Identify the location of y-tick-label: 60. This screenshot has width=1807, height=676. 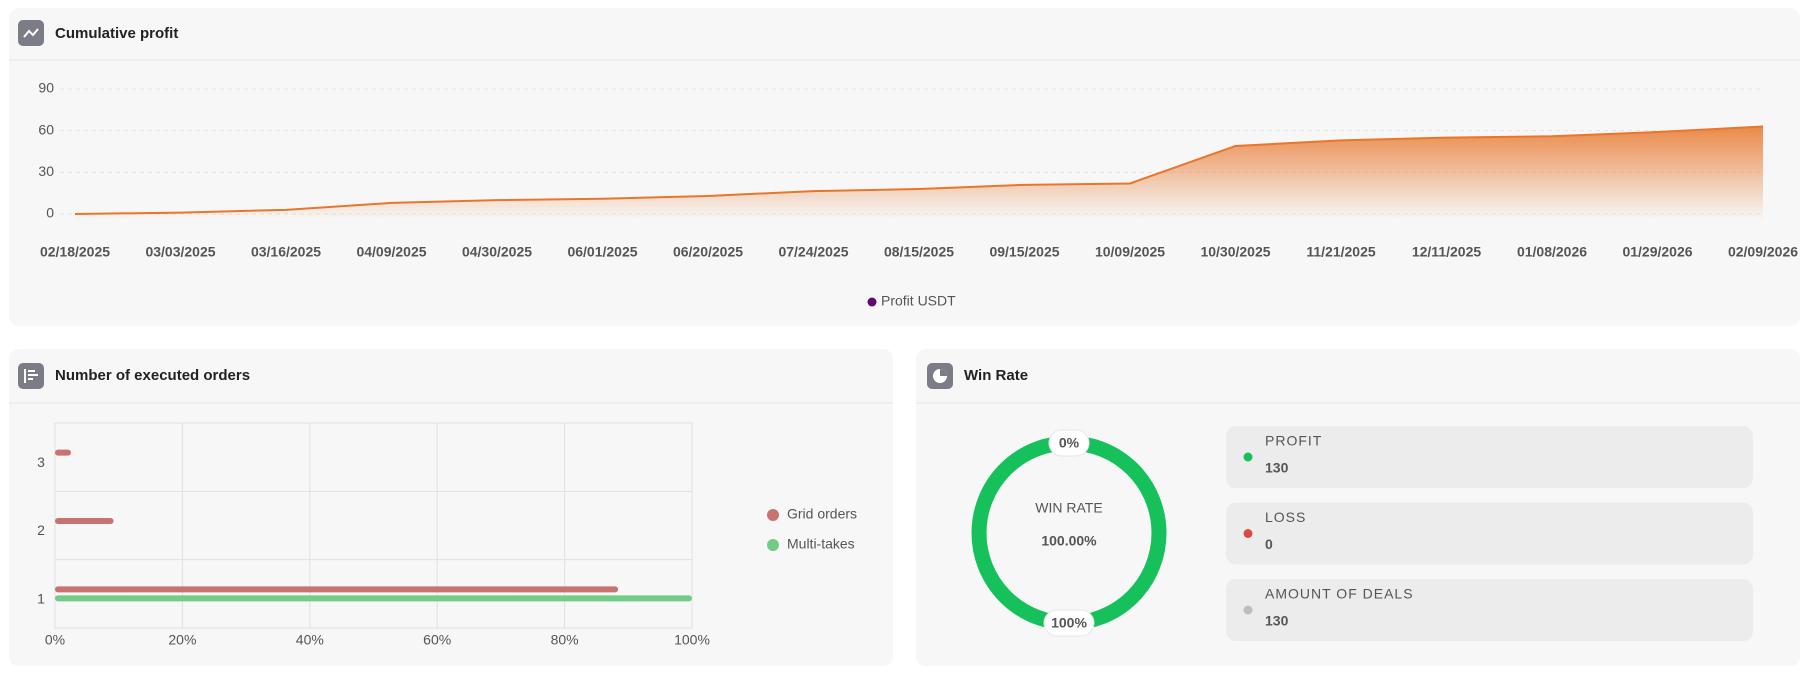
(46, 129).